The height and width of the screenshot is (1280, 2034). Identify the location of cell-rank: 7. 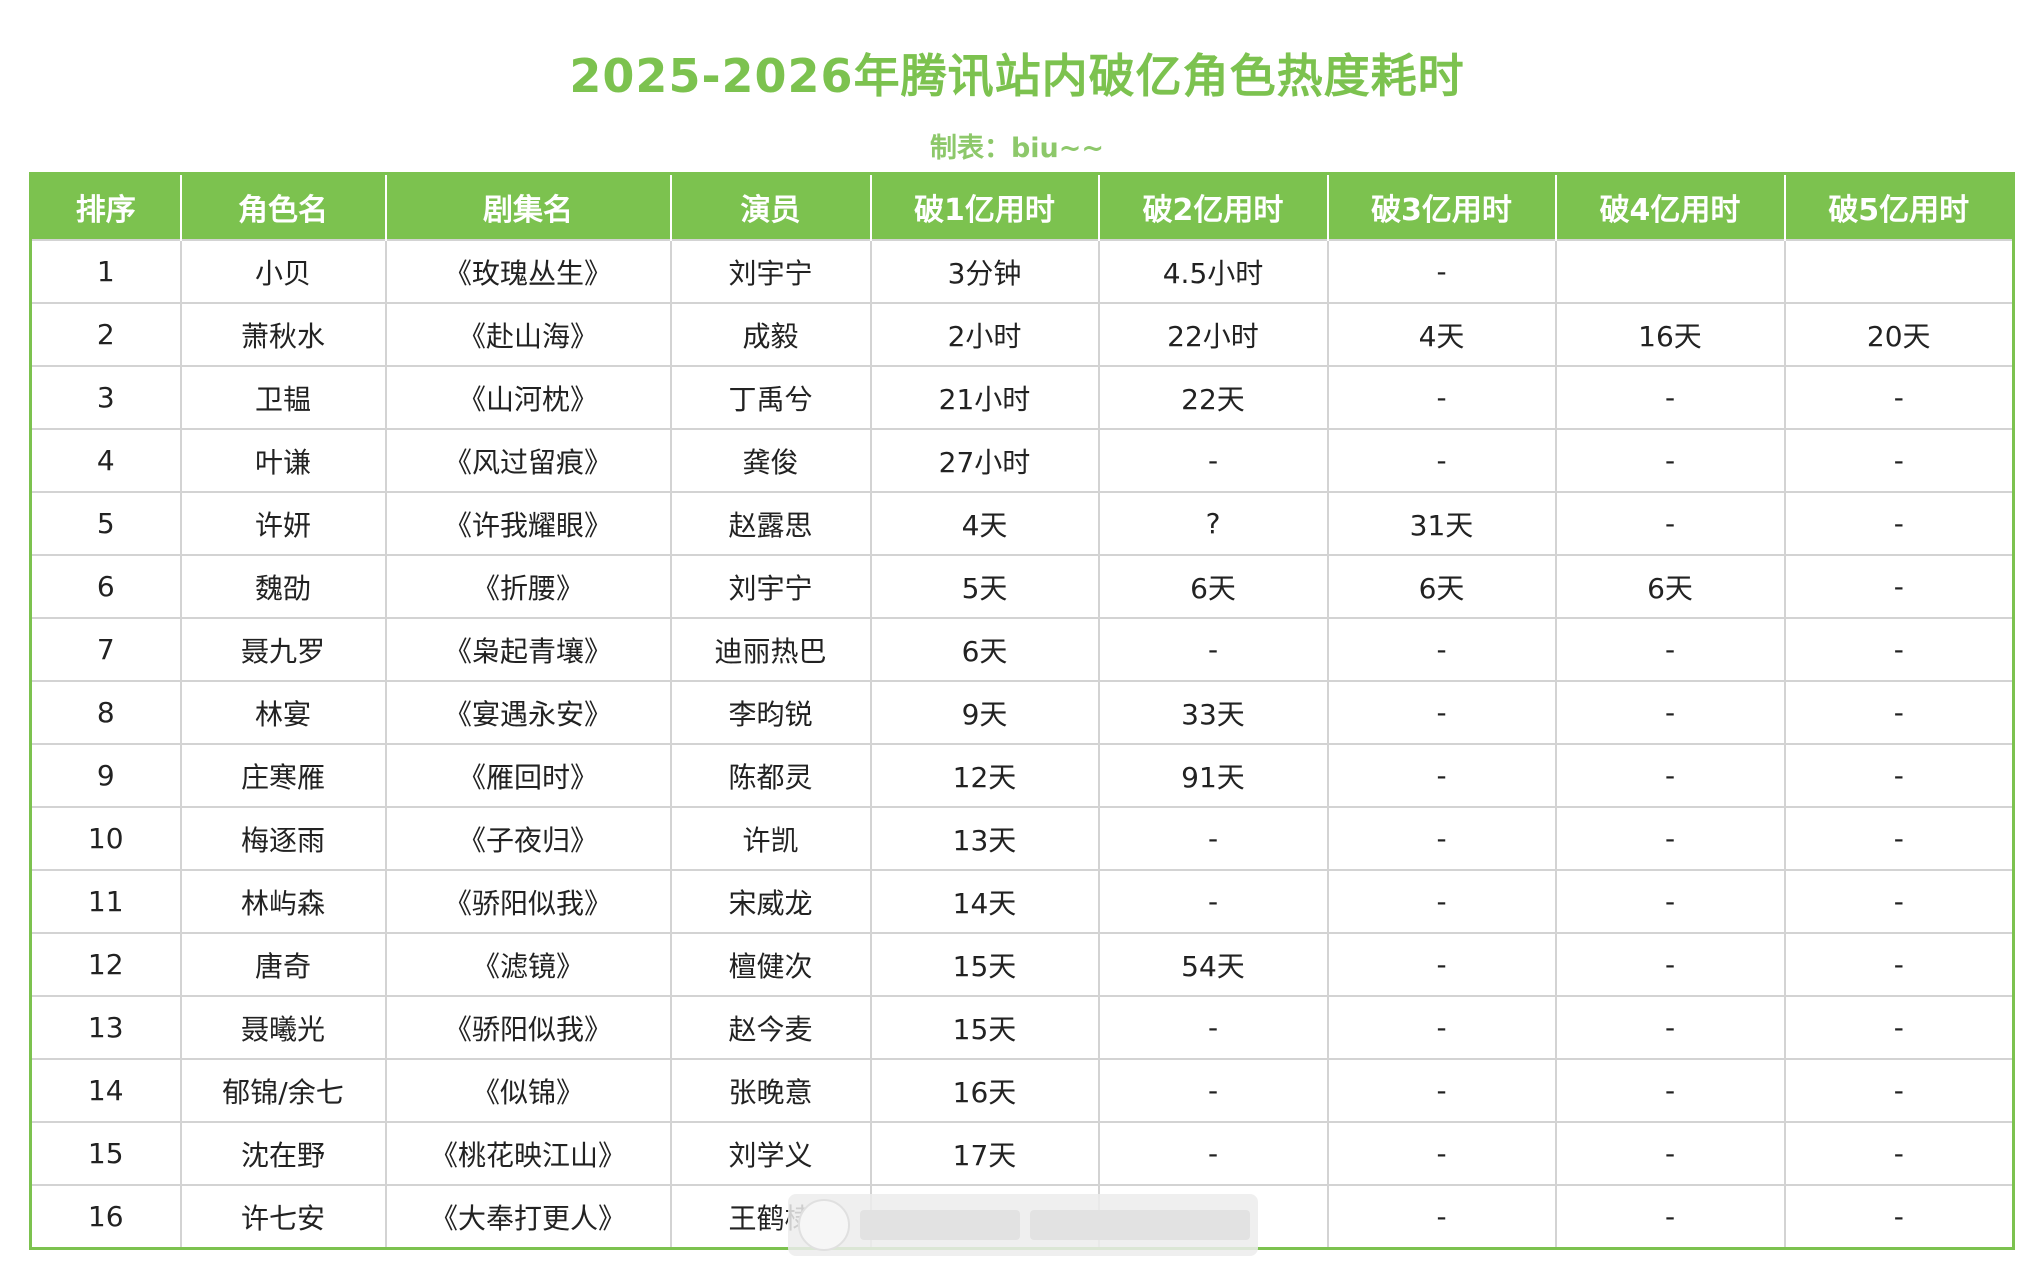
(105, 649).